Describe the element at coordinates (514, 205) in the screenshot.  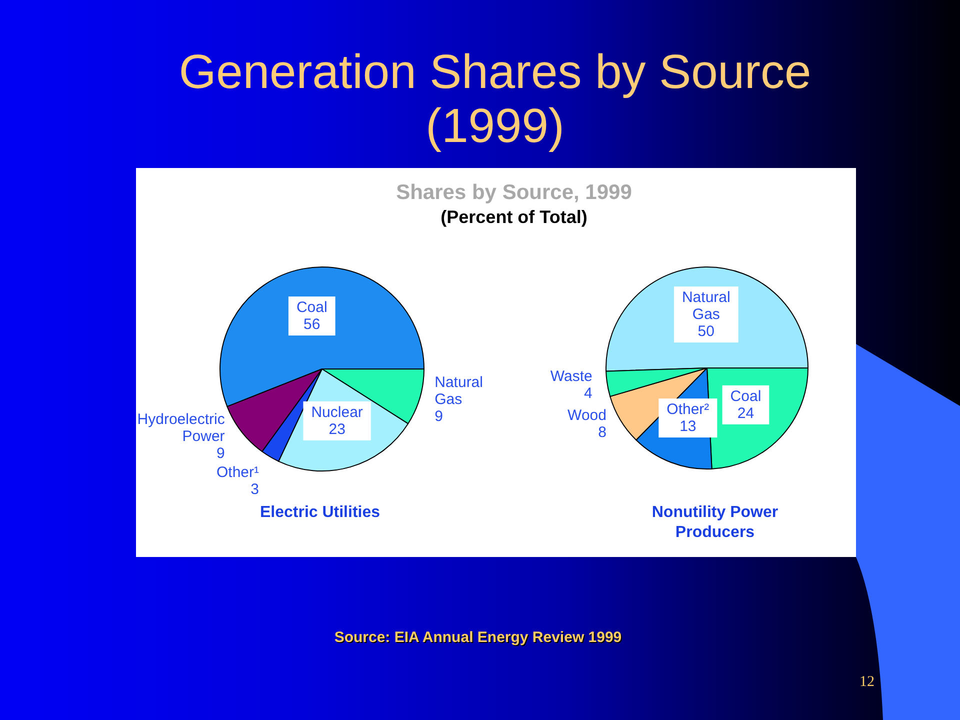
I see `chart-subtitle: Shares by Source, 1999 (Percent of Total)` at that location.